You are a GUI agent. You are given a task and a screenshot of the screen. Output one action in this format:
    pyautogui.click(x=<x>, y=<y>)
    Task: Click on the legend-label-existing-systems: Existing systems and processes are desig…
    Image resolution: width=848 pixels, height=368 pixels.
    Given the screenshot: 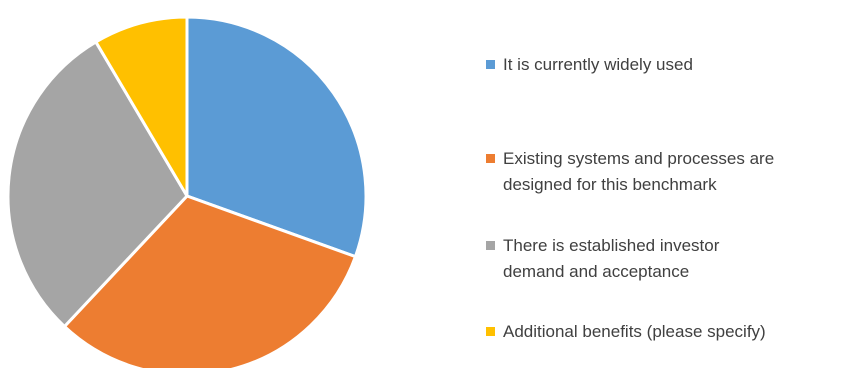 What is the action you would take?
    pyautogui.click(x=639, y=171)
    